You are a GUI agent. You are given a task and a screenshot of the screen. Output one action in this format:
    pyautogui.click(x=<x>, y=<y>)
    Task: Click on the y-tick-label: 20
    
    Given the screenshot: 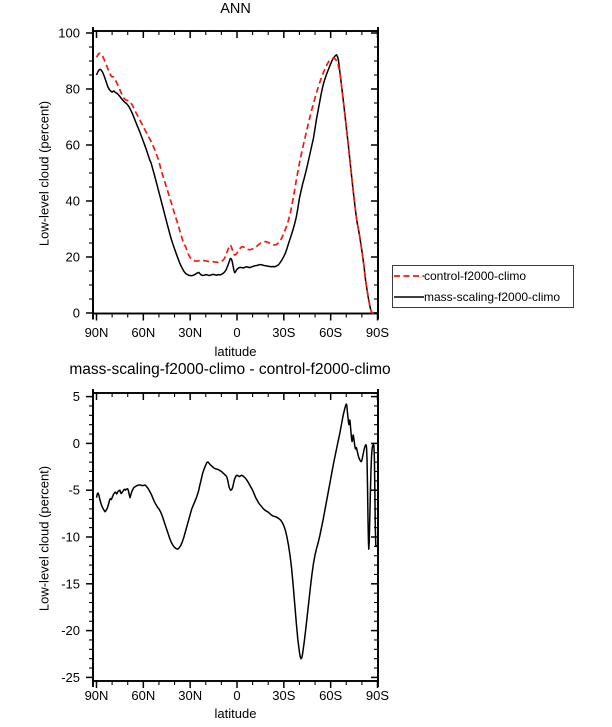 What is the action you would take?
    pyautogui.click(x=73, y=257)
    